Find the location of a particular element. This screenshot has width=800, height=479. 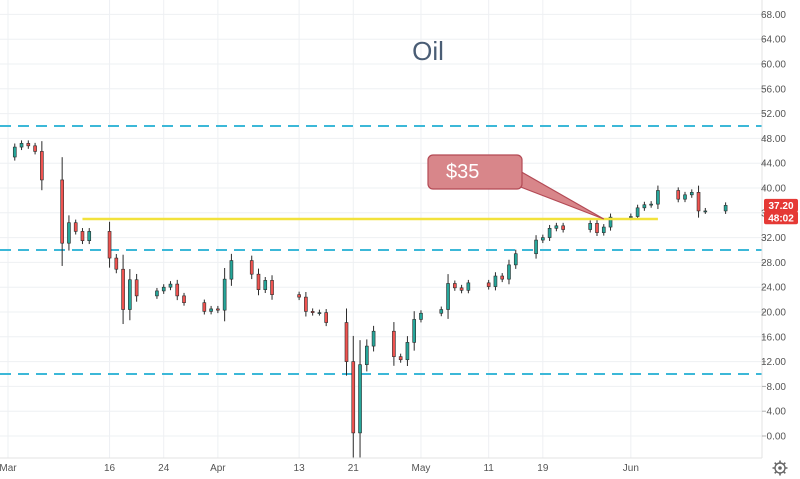

y-tick-label: 52.00 is located at coordinates (773, 114).